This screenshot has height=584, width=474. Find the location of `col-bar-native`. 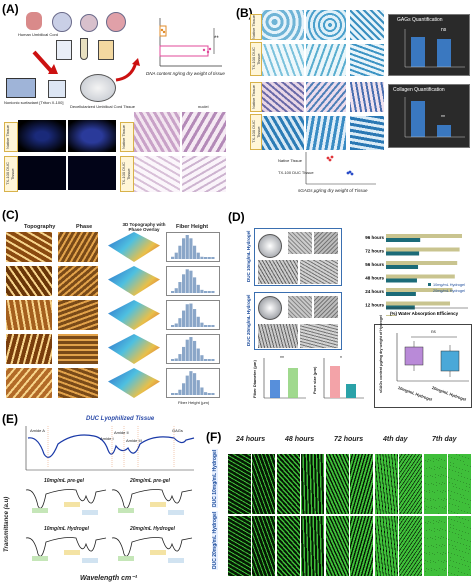

col-bar-native is located at coordinates (418, 119).